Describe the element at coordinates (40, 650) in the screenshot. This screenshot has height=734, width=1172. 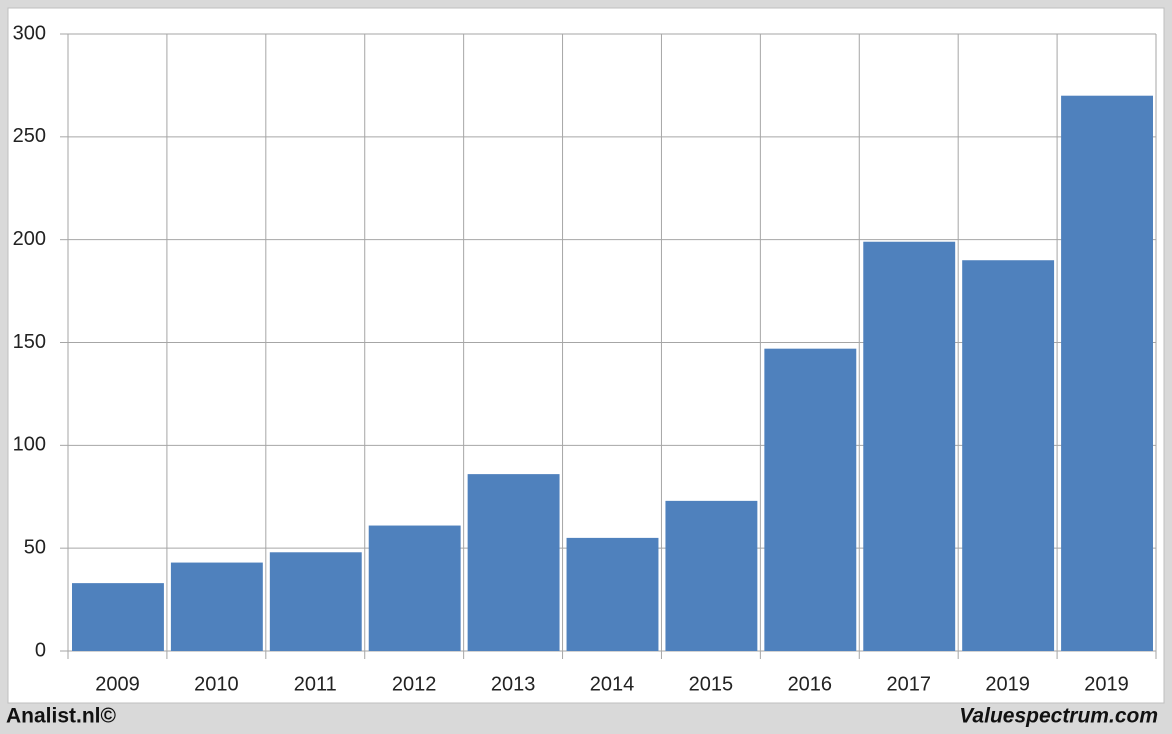
I see `y-tick-label: 0` at that location.